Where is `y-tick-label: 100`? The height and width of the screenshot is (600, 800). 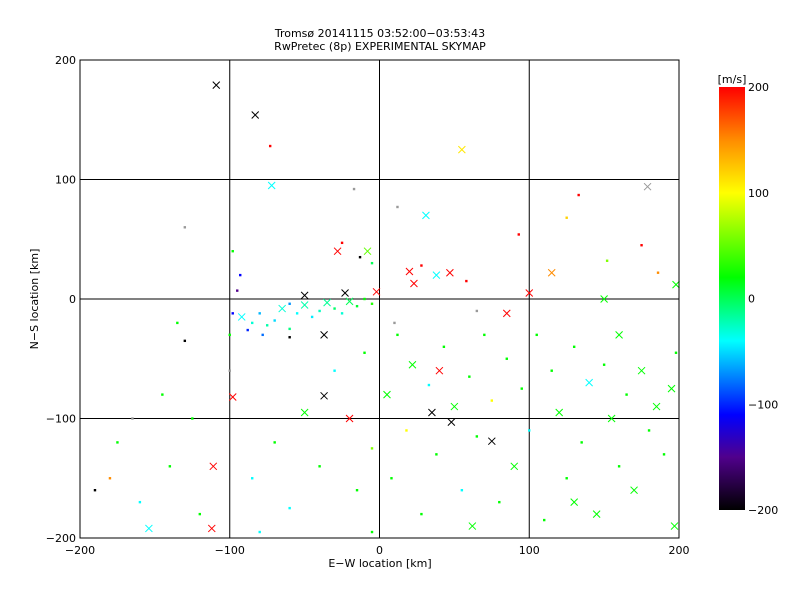 y-tick-label: 100 is located at coordinates (65, 180).